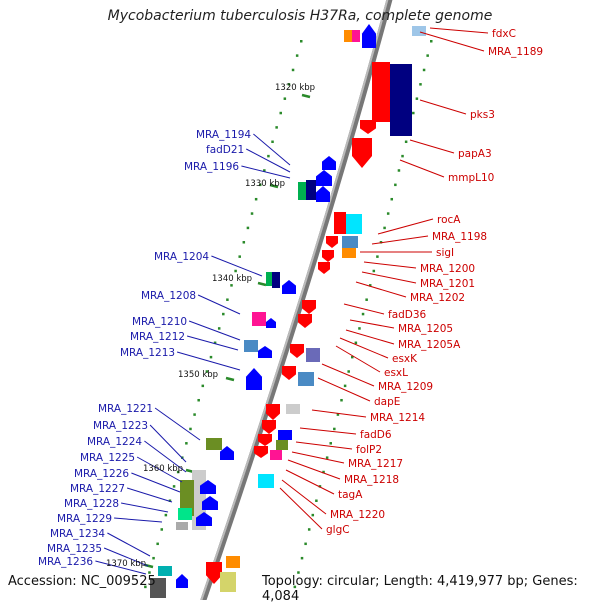 This screenshot has height=604, width=600. What do you see at coordinates (515, 52) in the screenshot?
I see `gene-label-mra_1189: MRA_1189` at bounding box center [515, 52].